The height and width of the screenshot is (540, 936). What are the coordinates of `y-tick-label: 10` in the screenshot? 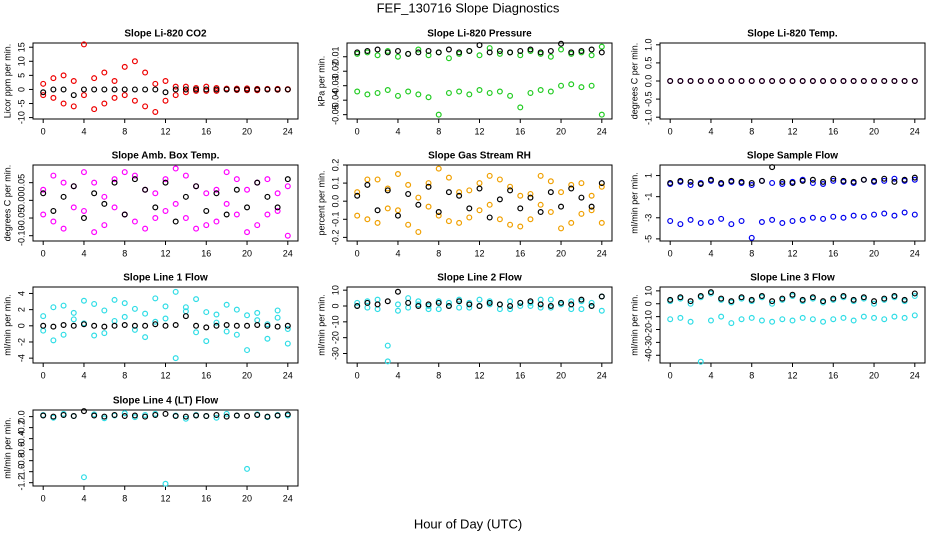 It's located at (648, 291).